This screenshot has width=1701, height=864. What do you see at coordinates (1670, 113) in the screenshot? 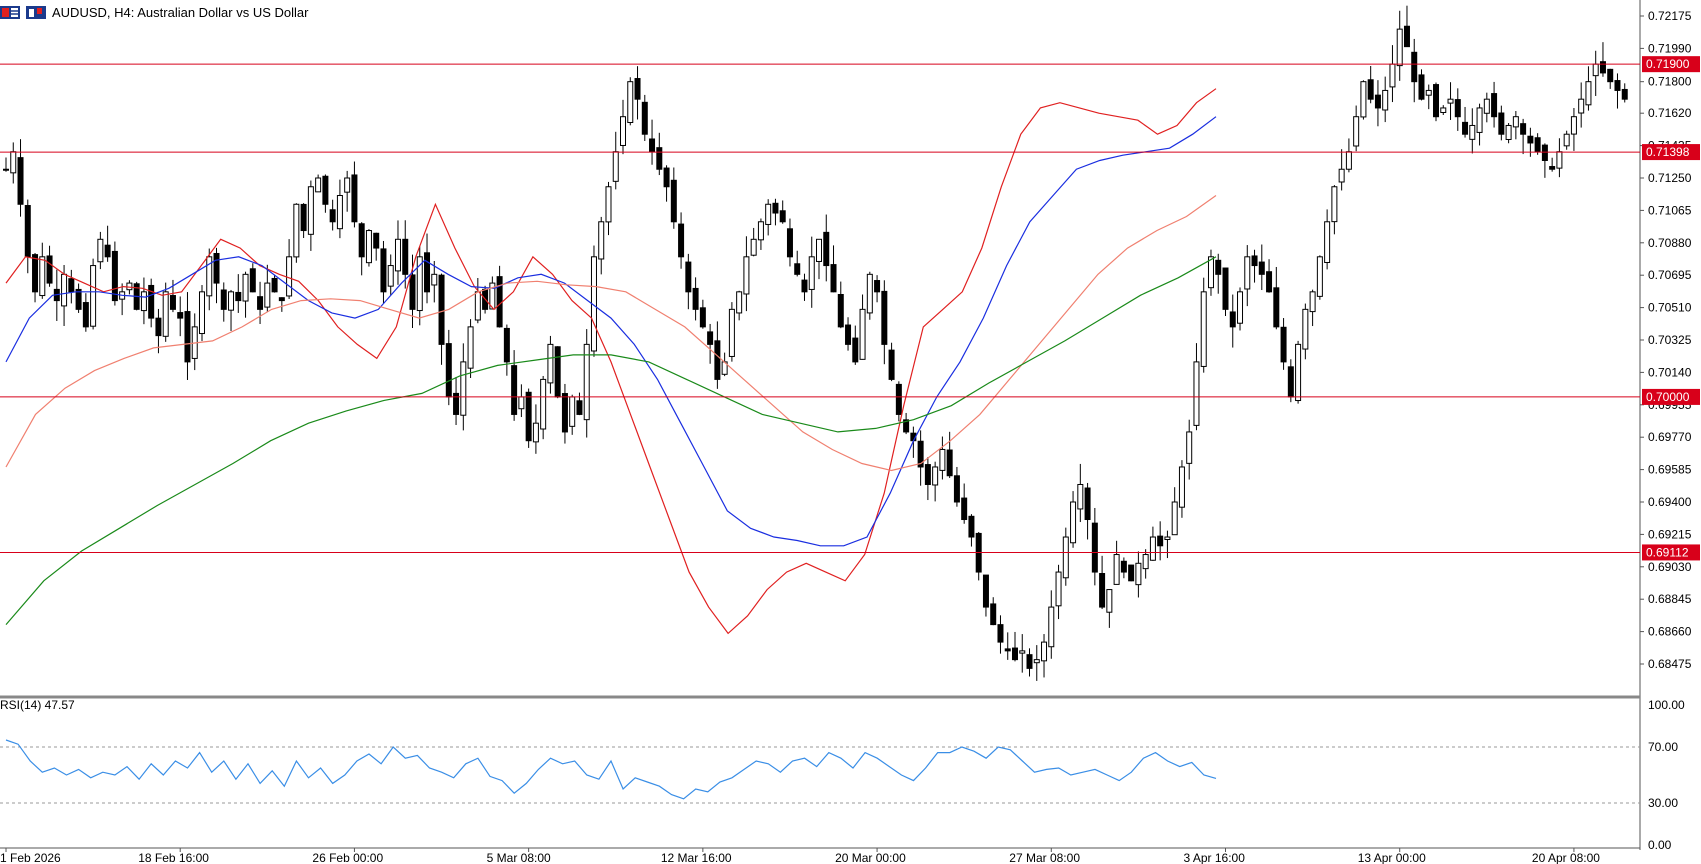
I see `price-tick-label: 0.71620` at bounding box center [1670, 113].